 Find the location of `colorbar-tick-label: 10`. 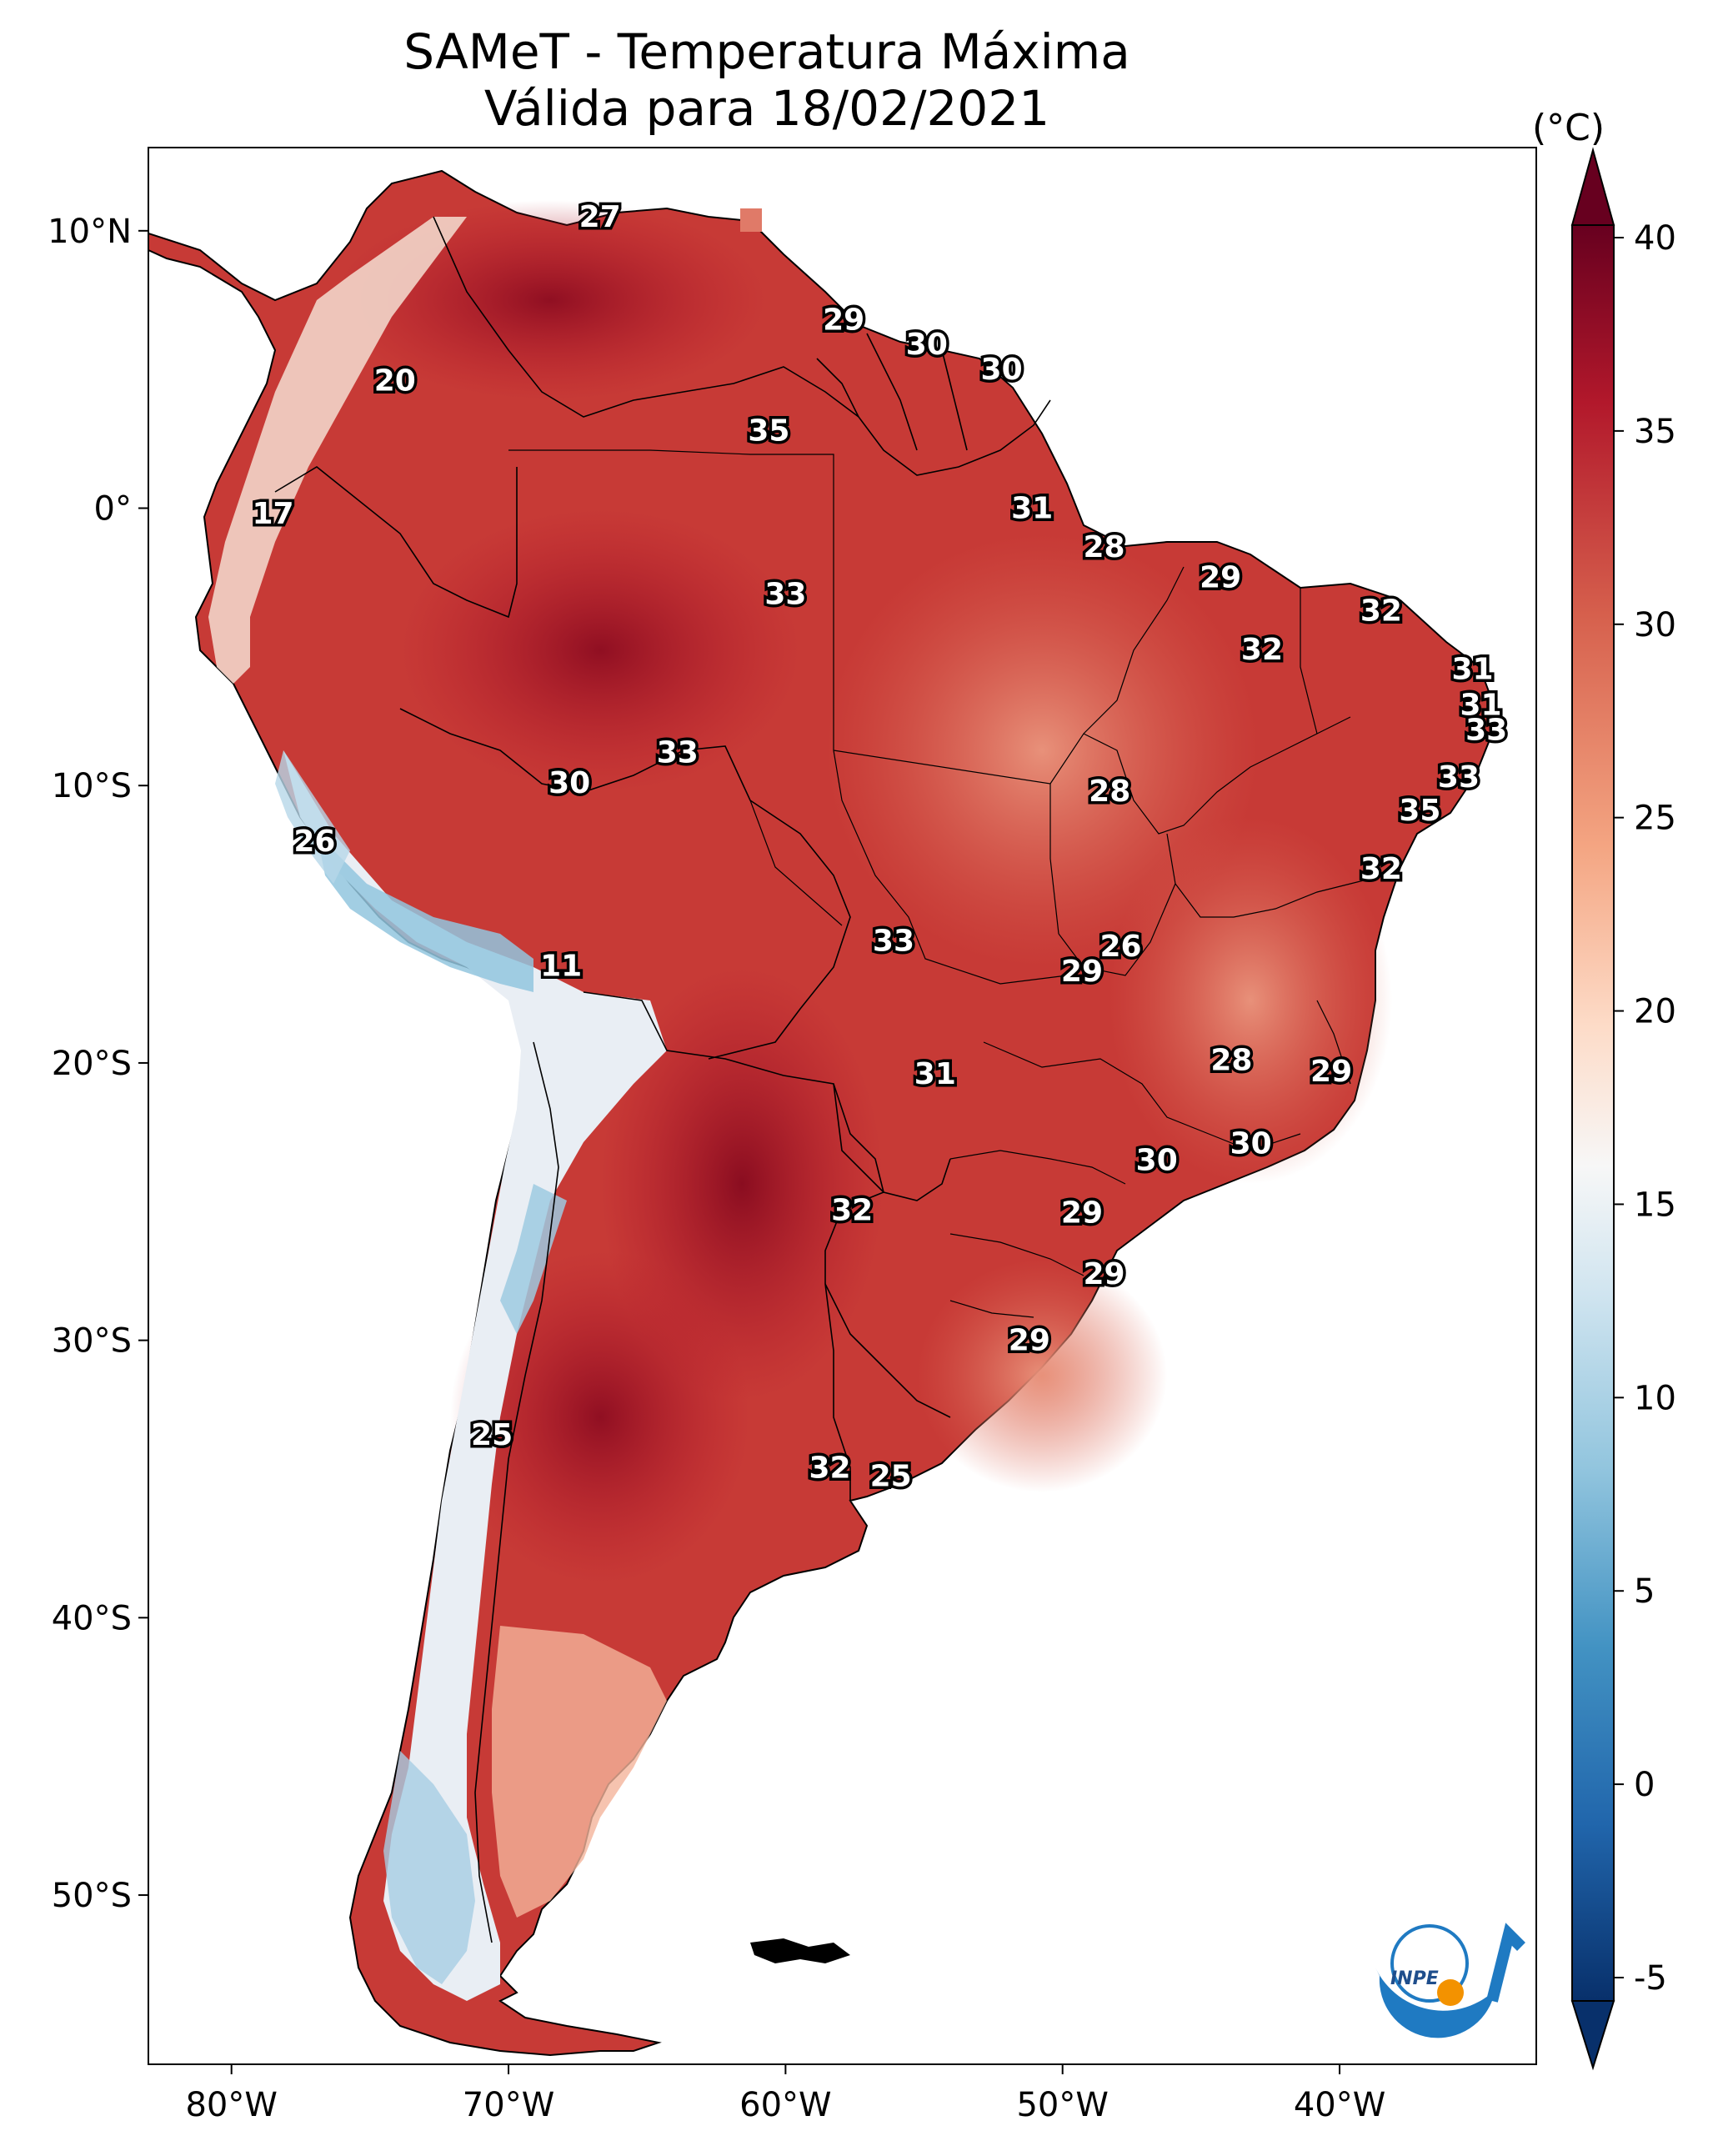

colorbar-tick-label: 10 is located at coordinates (1655, 1398).